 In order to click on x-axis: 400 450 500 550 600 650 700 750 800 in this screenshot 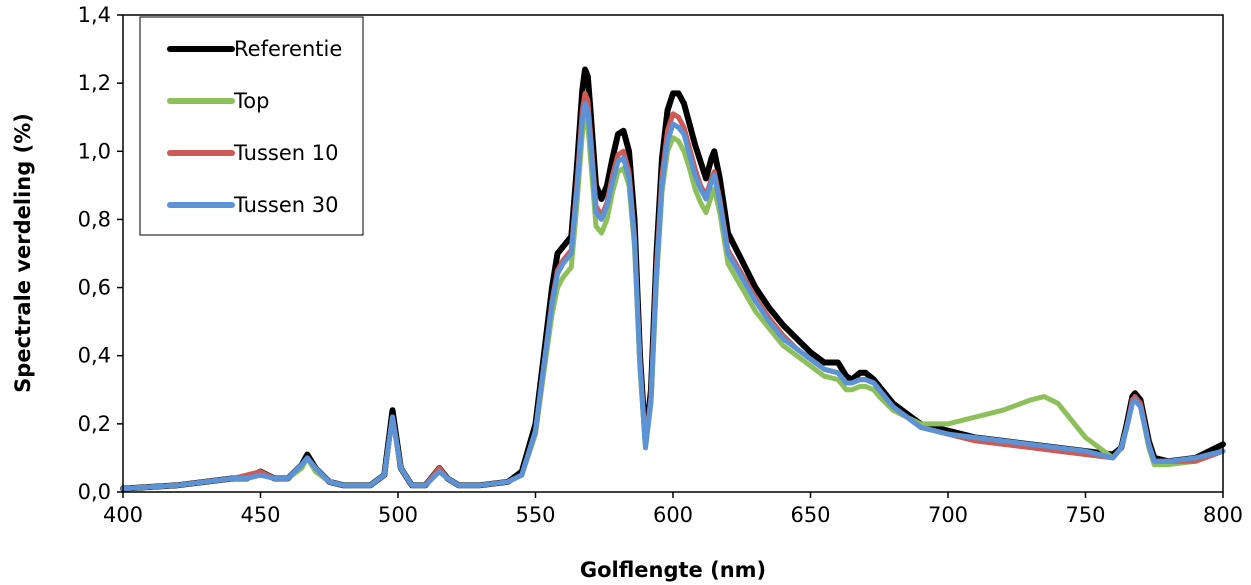, I will do `click(673, 509)`.